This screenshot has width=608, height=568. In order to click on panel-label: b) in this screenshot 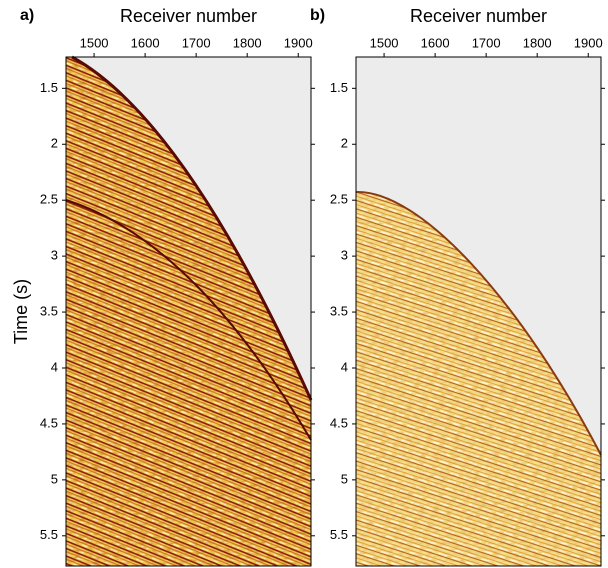, I will do `click(317, 15)`.